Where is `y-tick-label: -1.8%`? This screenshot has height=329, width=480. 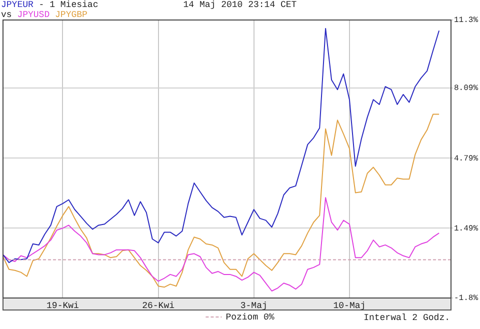
y-tick-label: -1.8% is located at coordinates (466, 299).